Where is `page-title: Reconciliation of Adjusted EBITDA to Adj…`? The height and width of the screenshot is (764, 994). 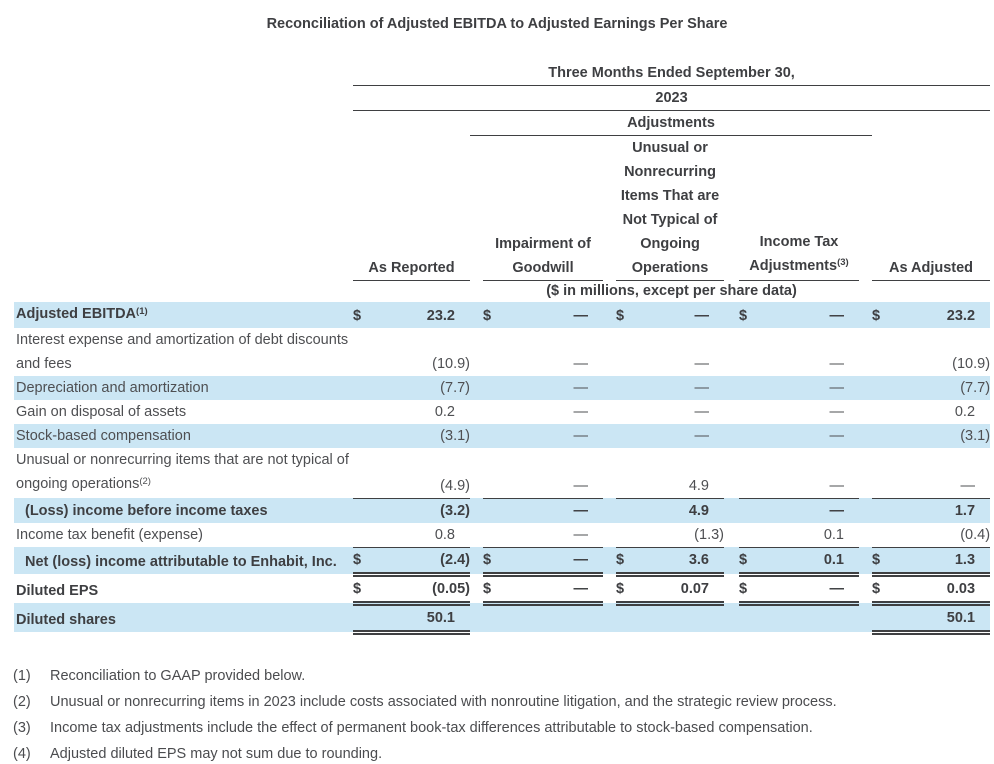 page-title: Reconciliation of Adjusted EBITDA to Adj… is located at coordinates (497, 24).